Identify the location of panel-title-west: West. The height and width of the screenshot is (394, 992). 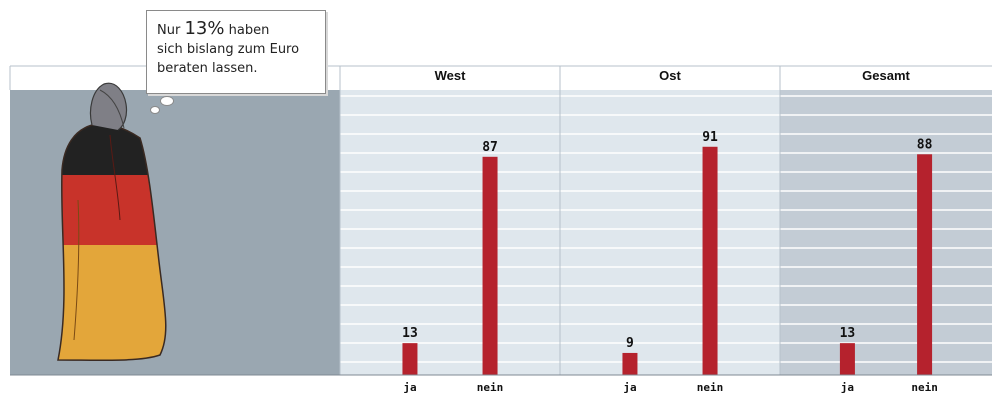
(450, 75).